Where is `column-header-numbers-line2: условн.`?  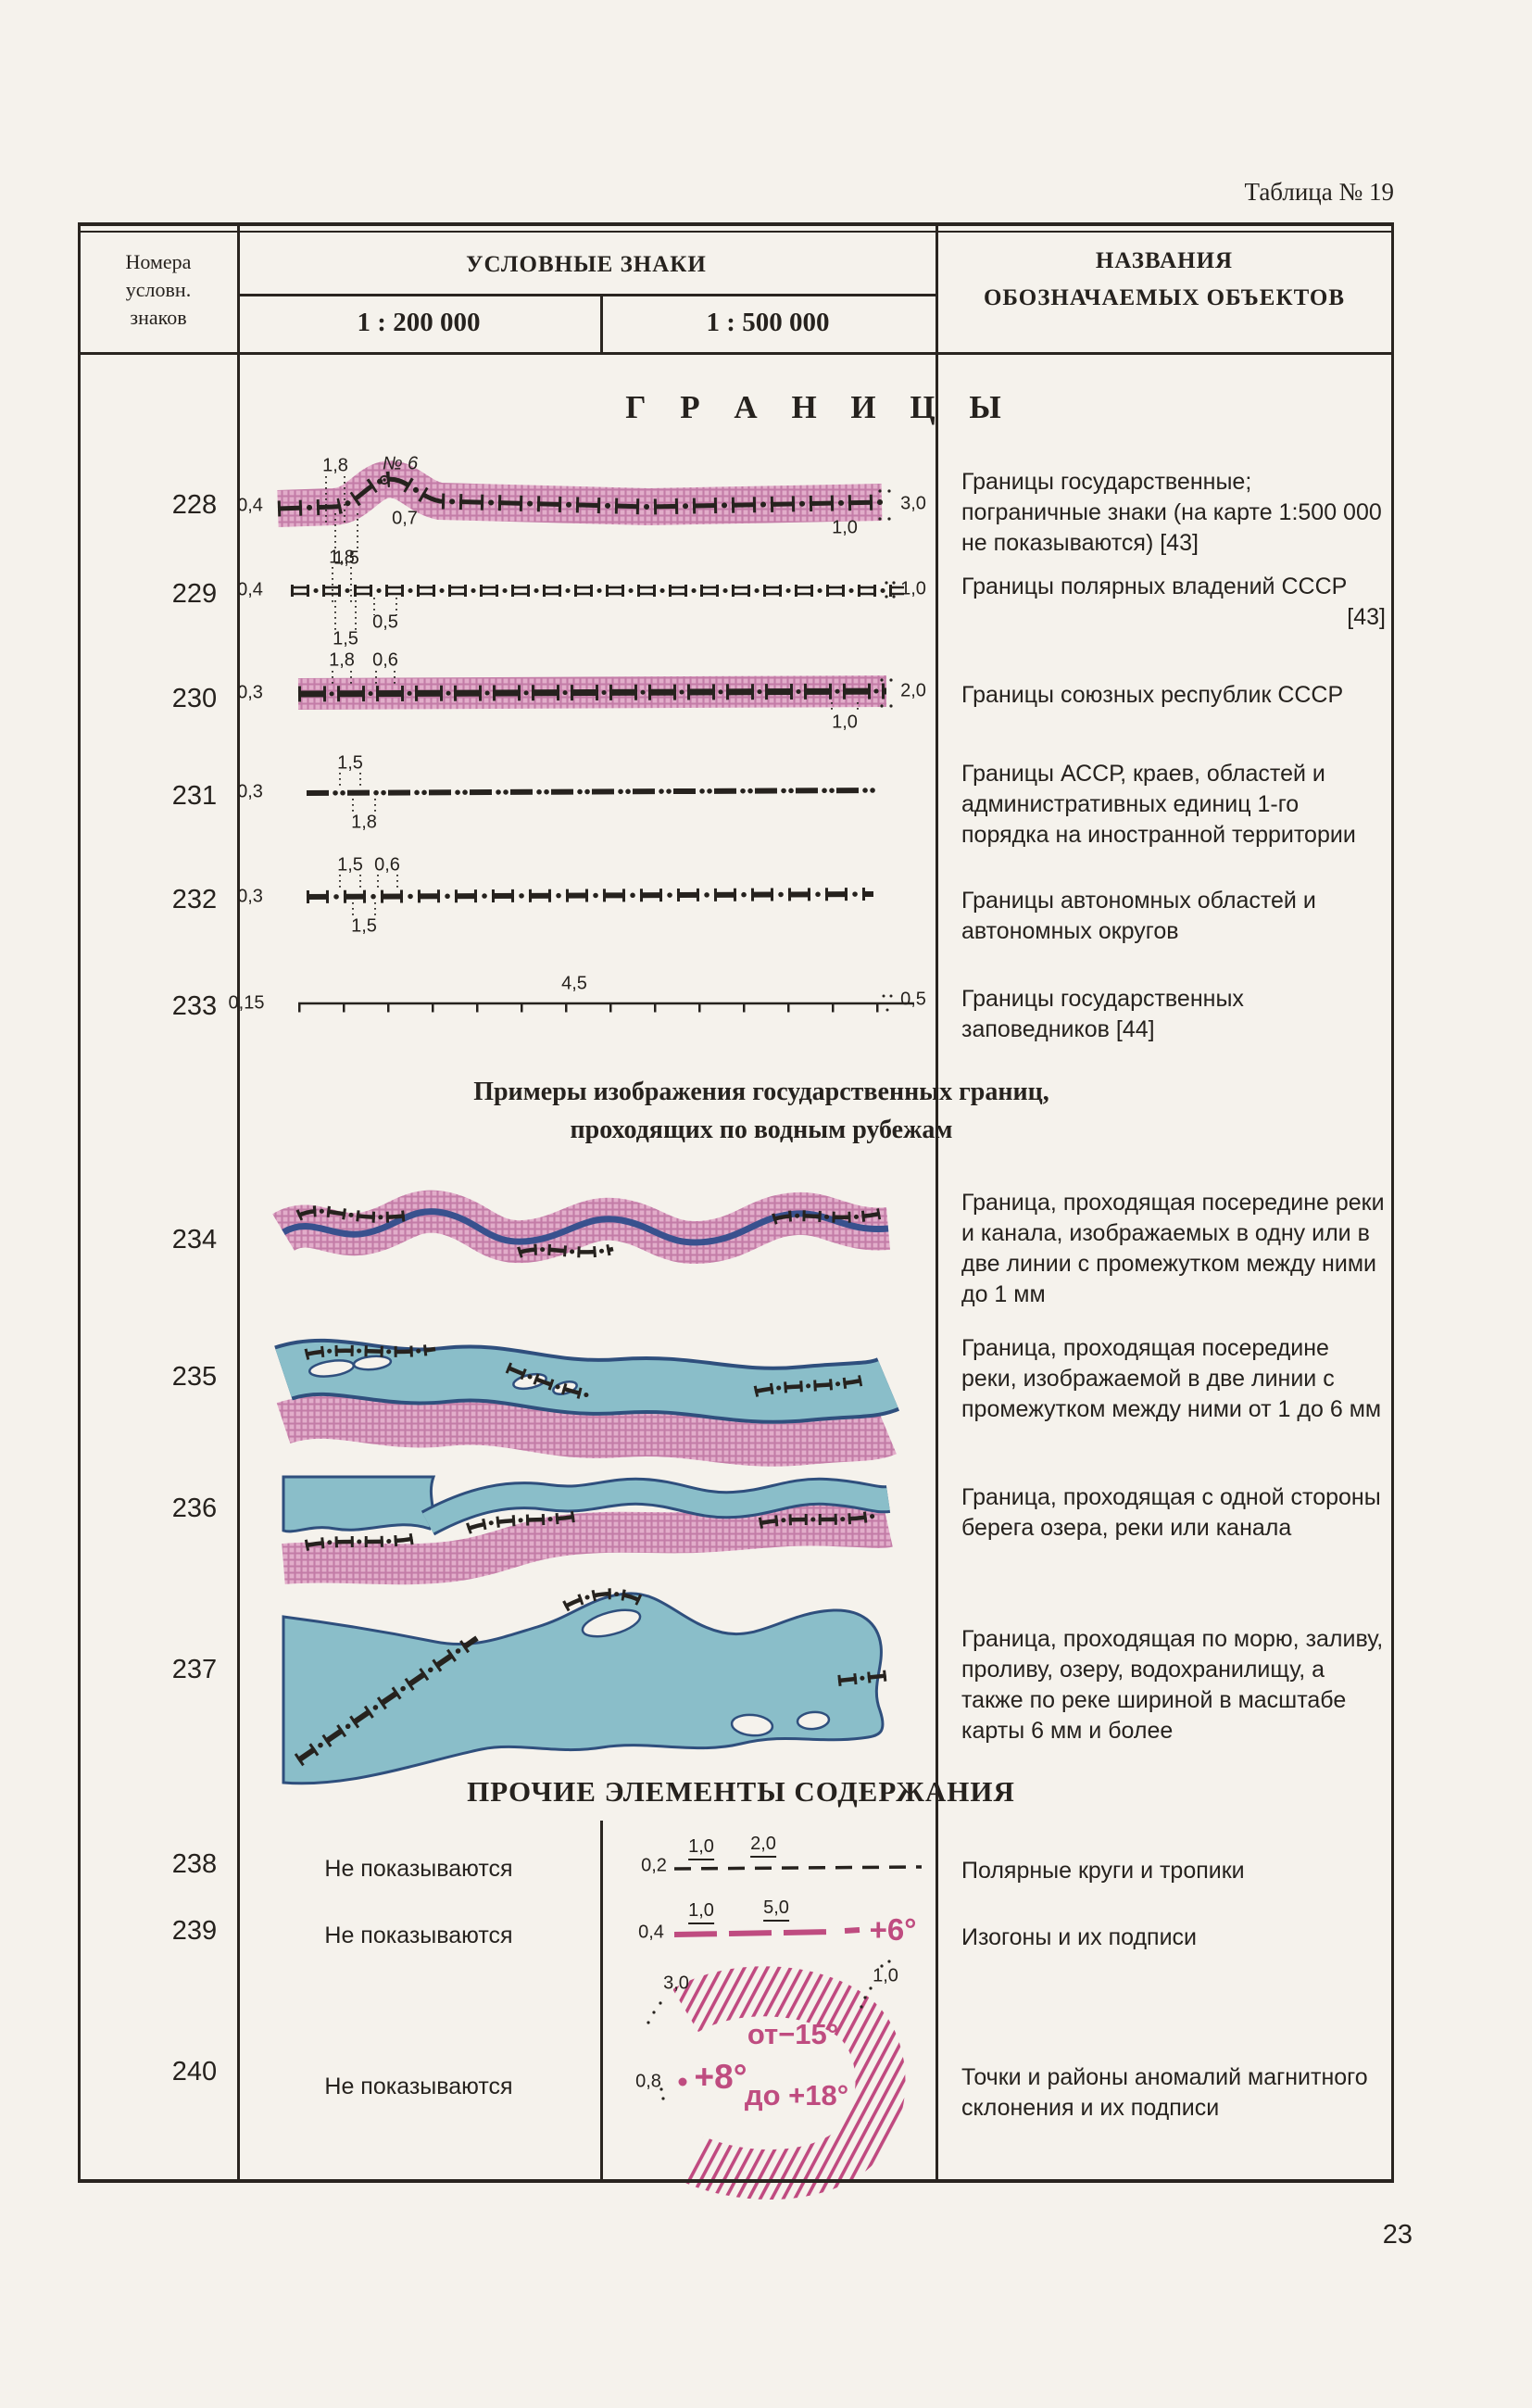 column-header-numbers-line2: условн. is located at coordinates (158, 289).